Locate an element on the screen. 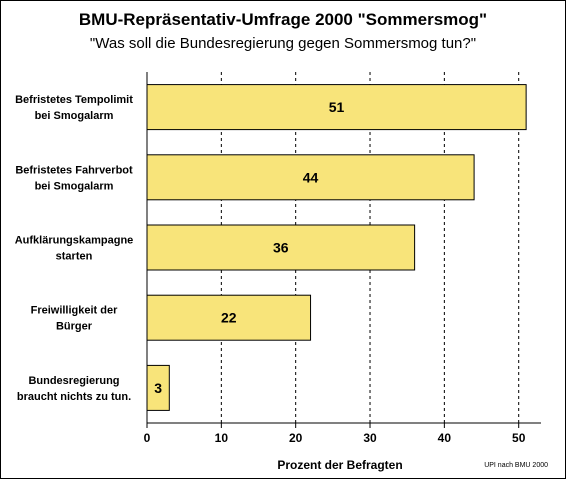 The image size is (566, 479). data-label: 44 is located at coordinates (311, 177).